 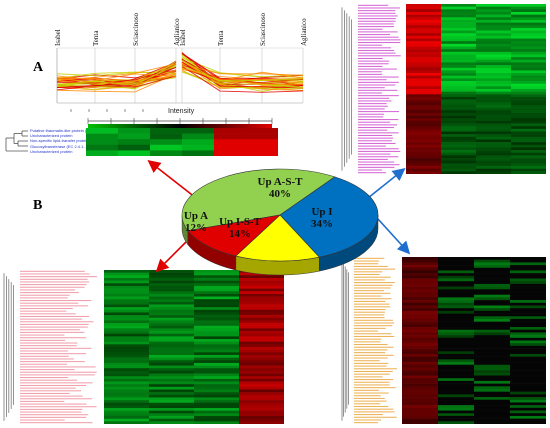 I want to click on pie-category-label: Up I, so click(x=321, y=212).